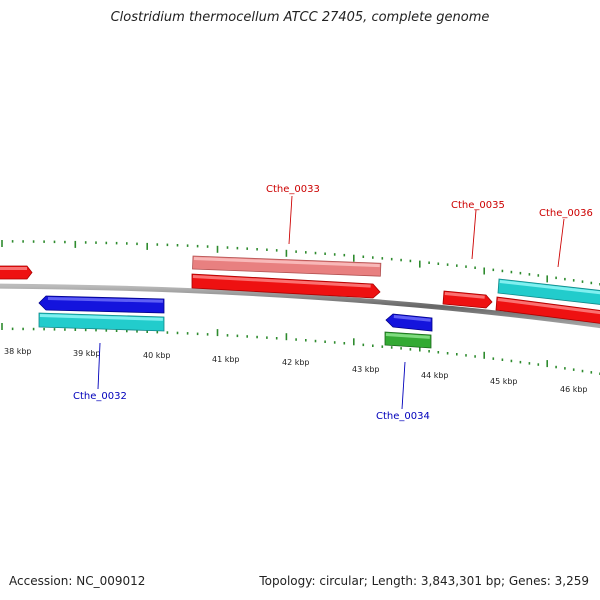  I want to click on gene-label-cthe-0034: Cthe_0034, so click(403, 416).